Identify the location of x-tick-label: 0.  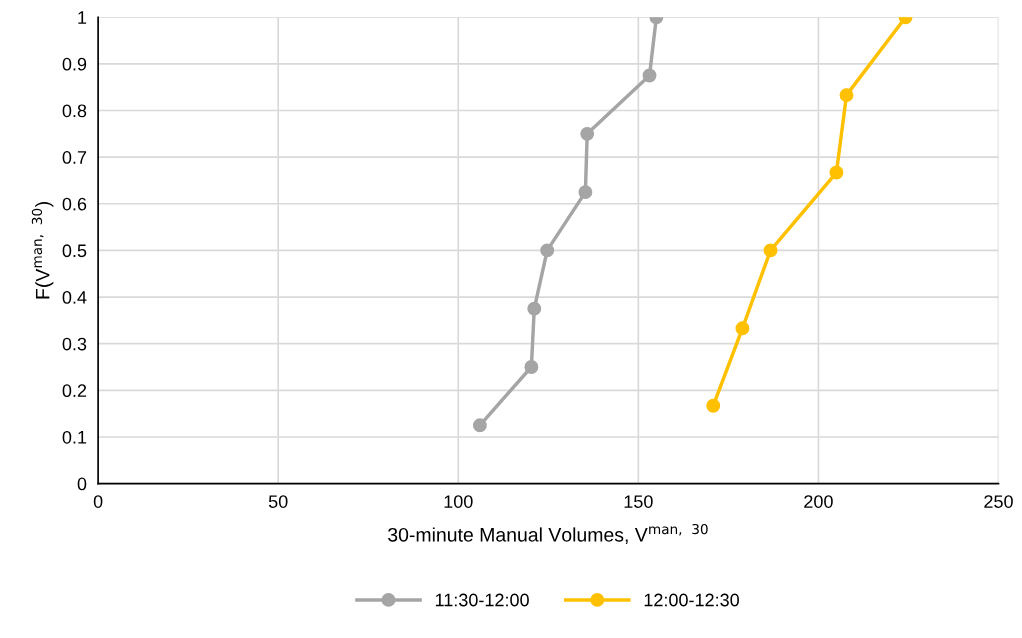
(98, 501).